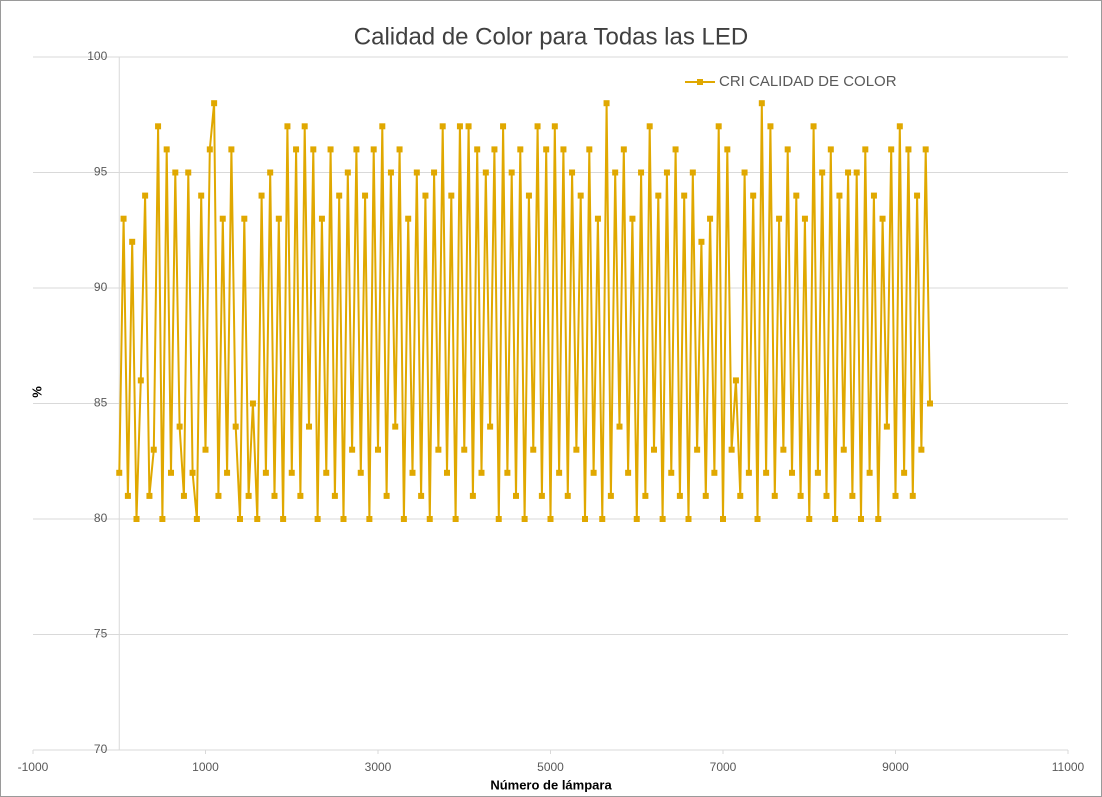 The image size is (1102, 797). I want to click on x-axis-title: Número de lámpara, so click(551, 784).